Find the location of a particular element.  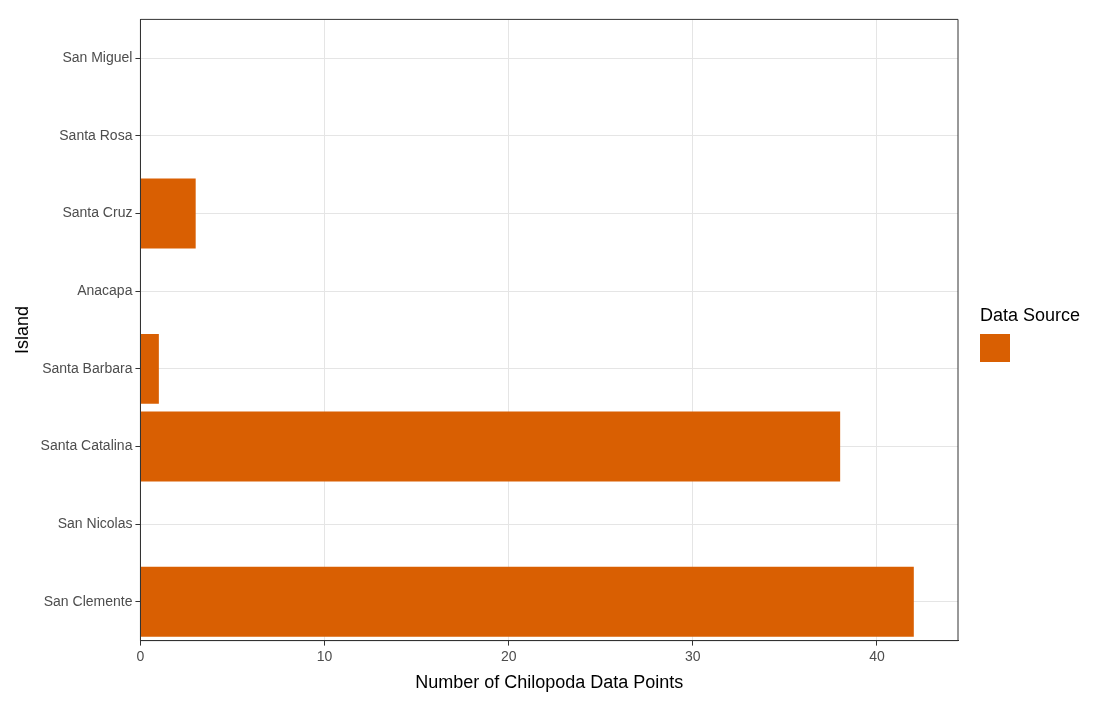

y-tick-label: Santa Cruz is located at coordinates (97, 212).